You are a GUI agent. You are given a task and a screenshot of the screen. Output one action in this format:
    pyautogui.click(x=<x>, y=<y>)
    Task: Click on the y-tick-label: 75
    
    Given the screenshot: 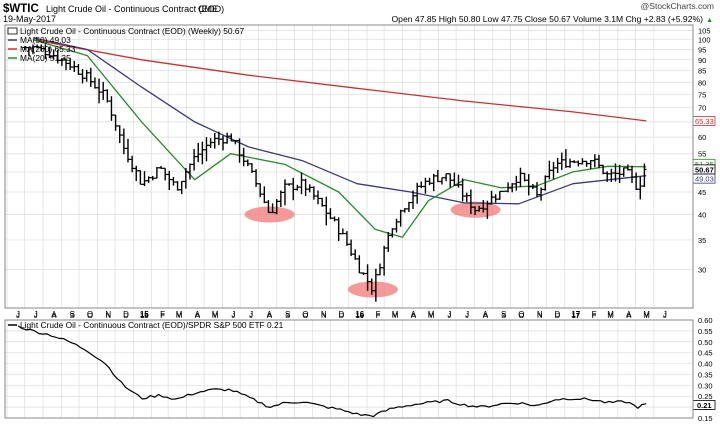 What is the action you would take?
    pyautogui.click(x=702, y=95)
    